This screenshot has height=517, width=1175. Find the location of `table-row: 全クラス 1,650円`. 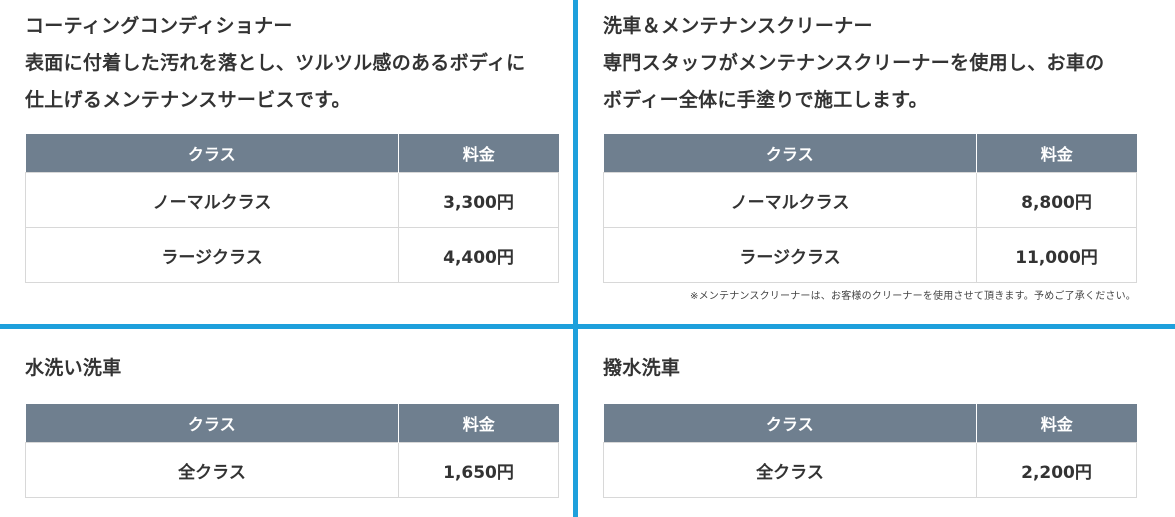

table-row: 全クラス 1,650円 is located at coordinates (292, 470).